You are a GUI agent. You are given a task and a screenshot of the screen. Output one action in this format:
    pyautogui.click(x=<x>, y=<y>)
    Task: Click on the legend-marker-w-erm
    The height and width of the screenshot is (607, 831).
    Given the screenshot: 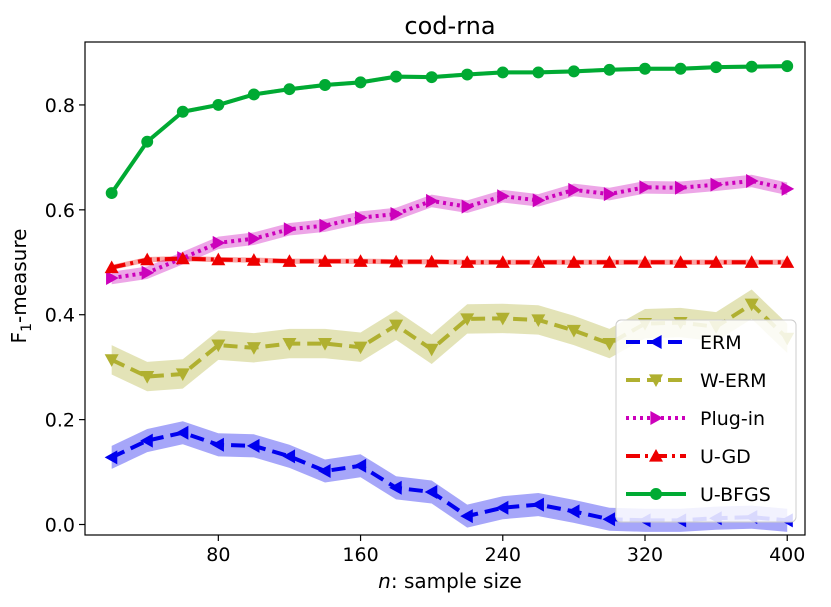 What is the action you would take?
    pyautogui.click(x=656, y=380)
    